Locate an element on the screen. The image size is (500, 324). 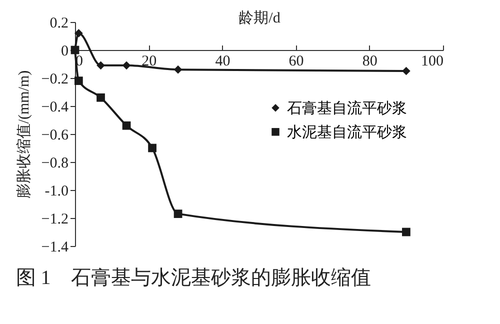
x-tick-label: 80 is located at coordinates (370, 62).